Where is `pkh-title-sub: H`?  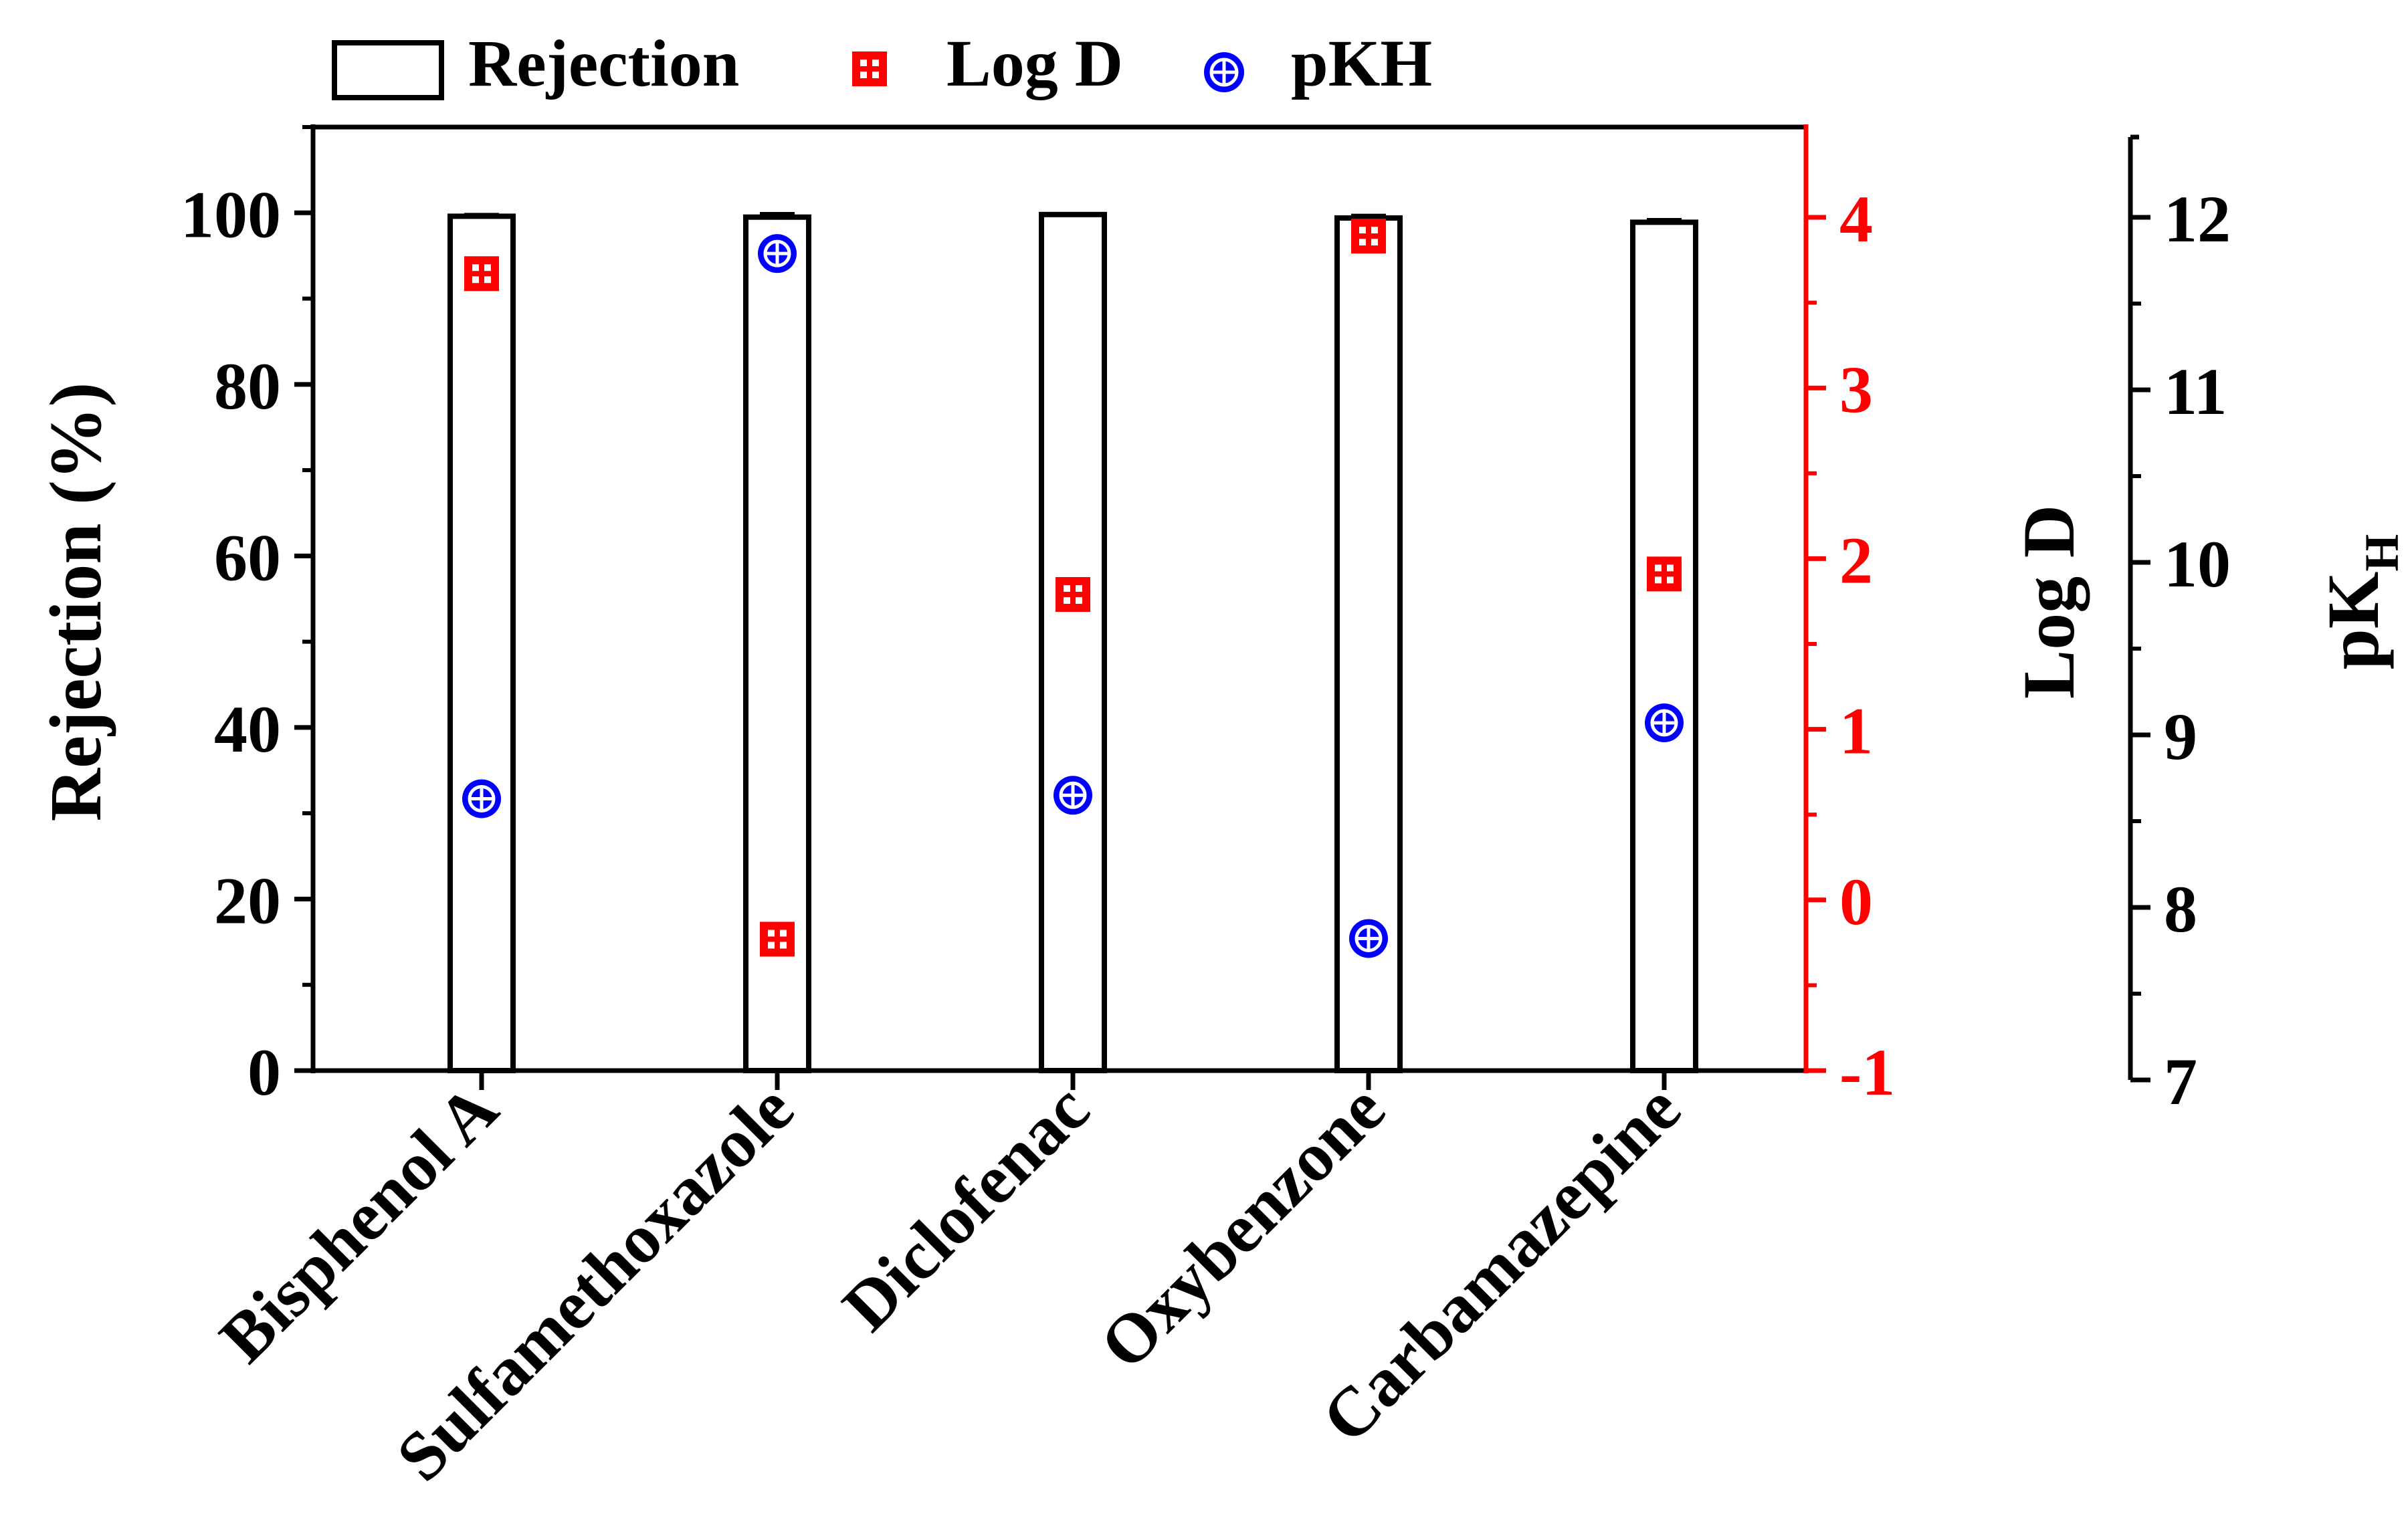
pkh-title-sub: H is located at coordinates (2381, 553).